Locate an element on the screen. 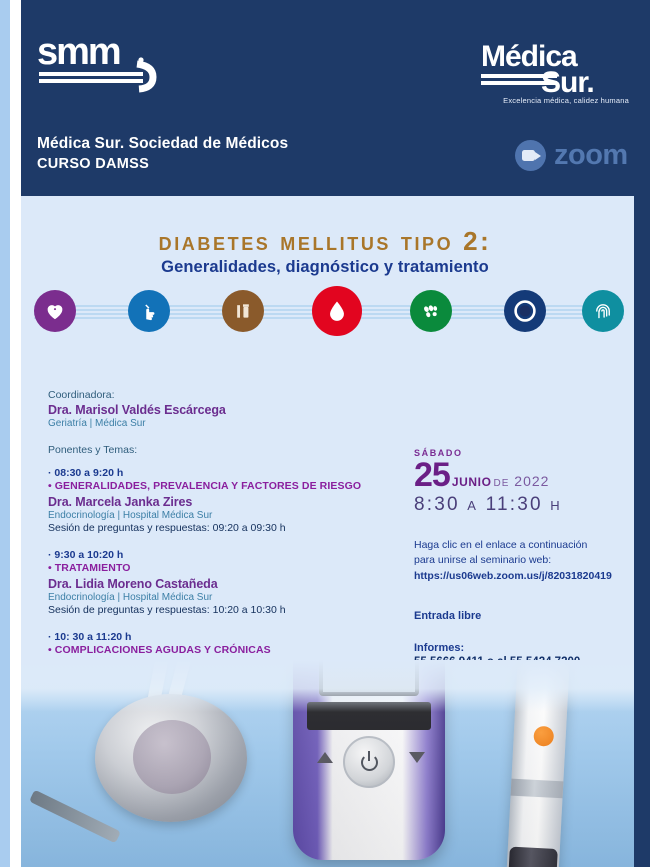 This screenshot has height=867, width=650. session-speaker: Dra. Lidia Moreno Castañeda is located at coordinates (133, 583).